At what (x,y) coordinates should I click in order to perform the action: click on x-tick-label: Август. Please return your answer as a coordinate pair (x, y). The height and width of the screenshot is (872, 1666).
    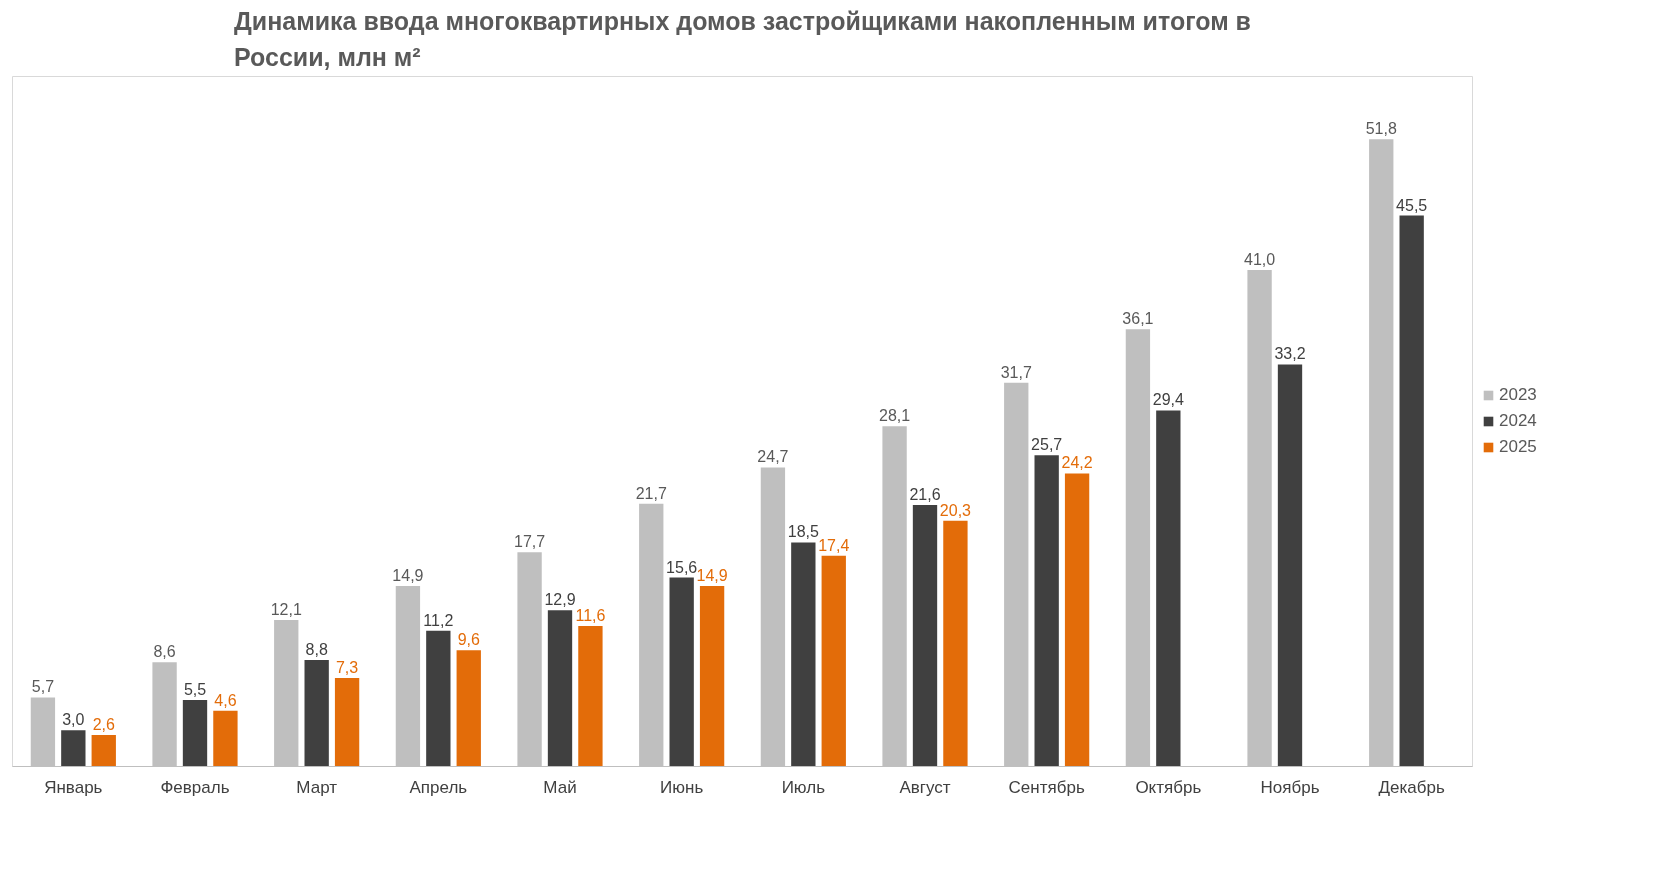
    Looking at the image, I should click on (925, 787).